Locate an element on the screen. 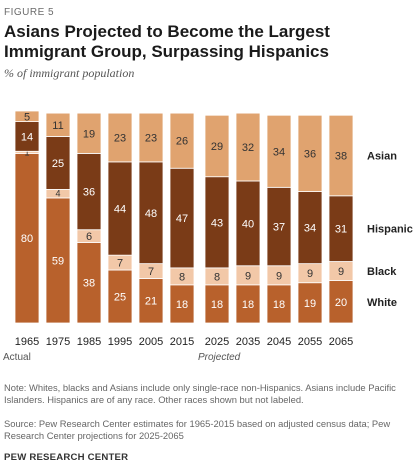 The height and width of the screenshot is (476, 415). data-label-hispanic-2065: 31 is located at coordinates (341, 230).